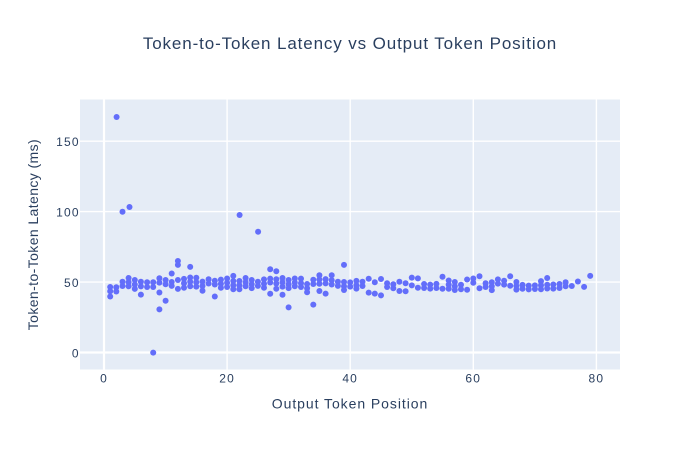 The width and height of the screenshot is (700, 455). I want to click on svg-text: 20, so click(227, 379).